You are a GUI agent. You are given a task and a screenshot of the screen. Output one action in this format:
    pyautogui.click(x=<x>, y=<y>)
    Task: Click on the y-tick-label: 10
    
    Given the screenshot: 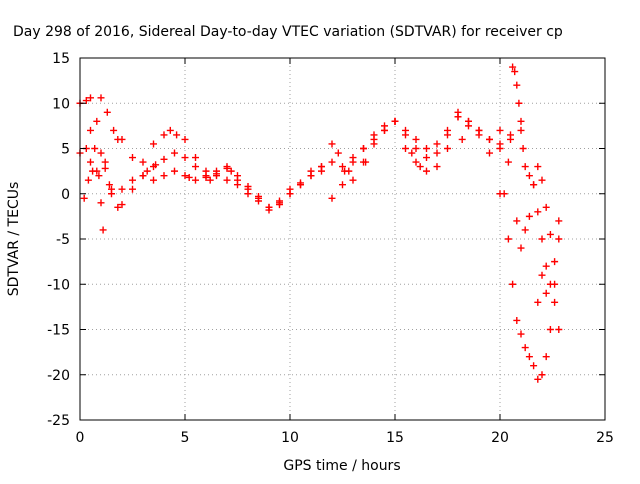 What is the action you would take?
    pyautogui.click(x=61, y=104)
    